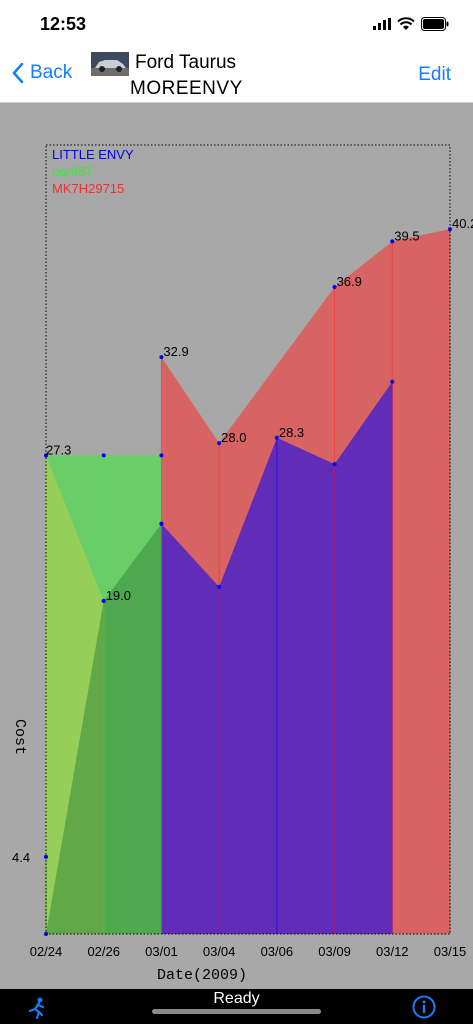 This screenshot has height=1024, width=473. What do you see at coordinates (233, 437) in the screenshot?
I see `point-label: 28.0` at bounding box center [233, 437].